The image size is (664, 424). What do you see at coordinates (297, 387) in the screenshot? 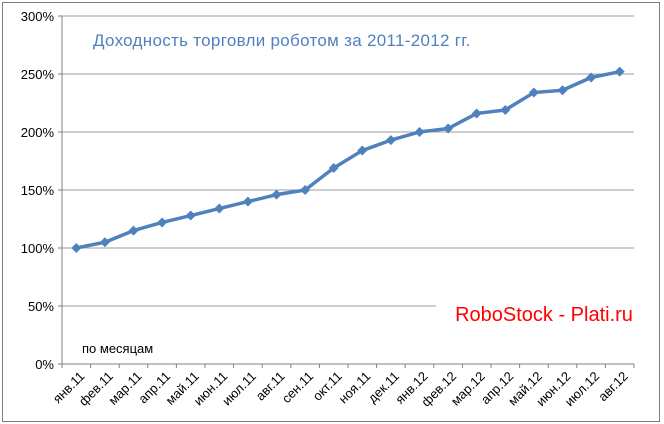
I see `x-tick-label: сен.11` at bounding box center [297, 387].